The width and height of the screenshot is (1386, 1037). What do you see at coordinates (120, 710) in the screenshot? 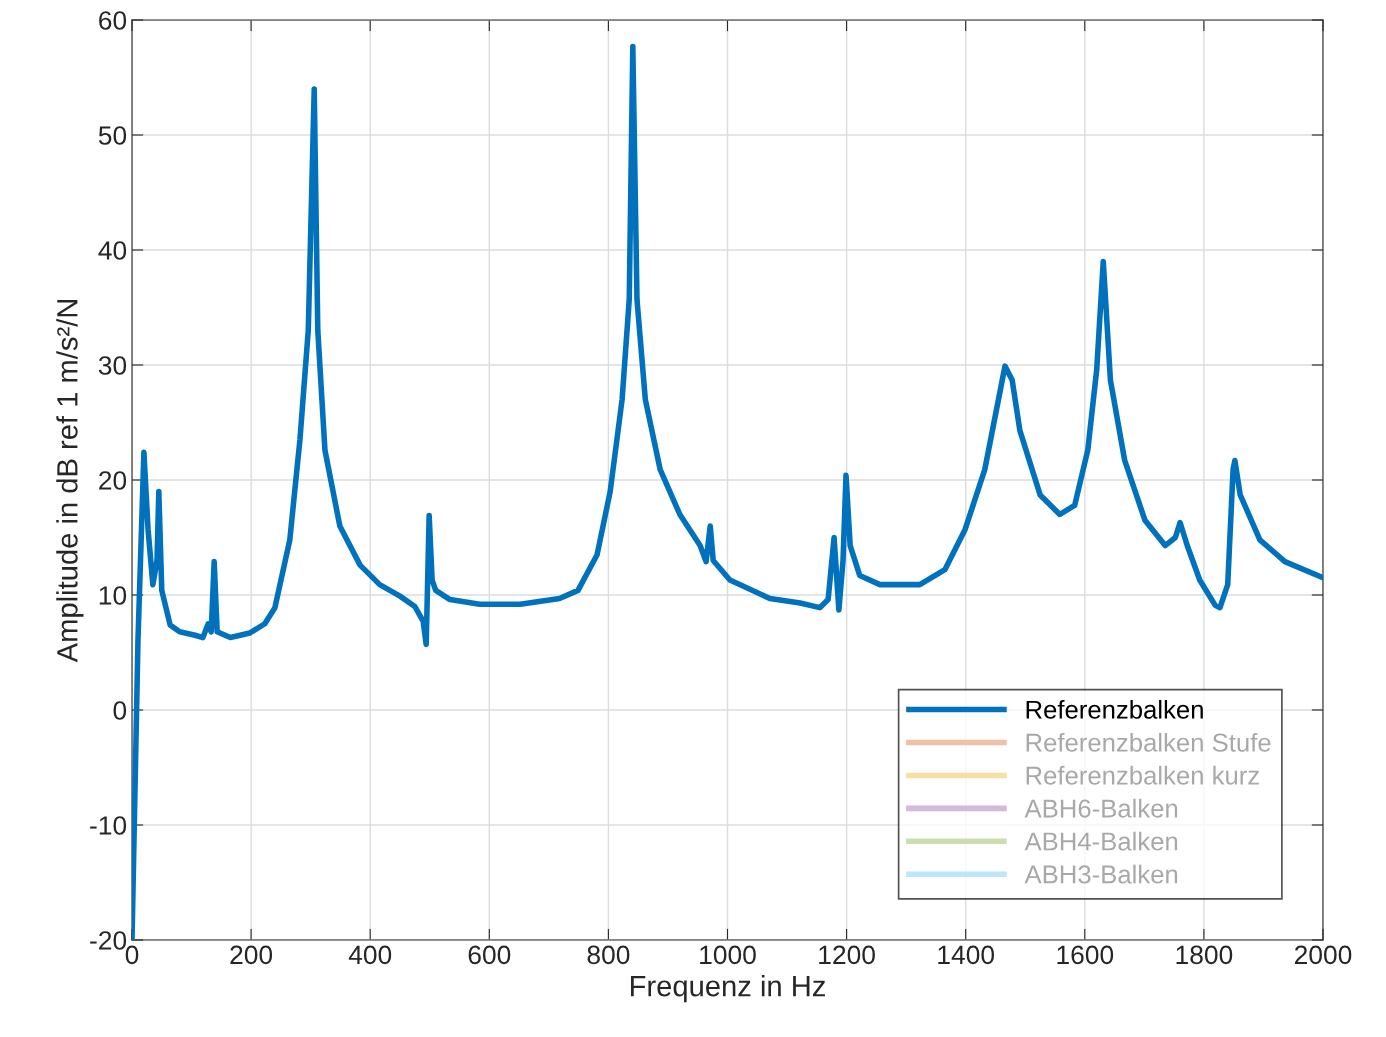
I see `y-tick-label: 0` at bounding box center [120, 710].